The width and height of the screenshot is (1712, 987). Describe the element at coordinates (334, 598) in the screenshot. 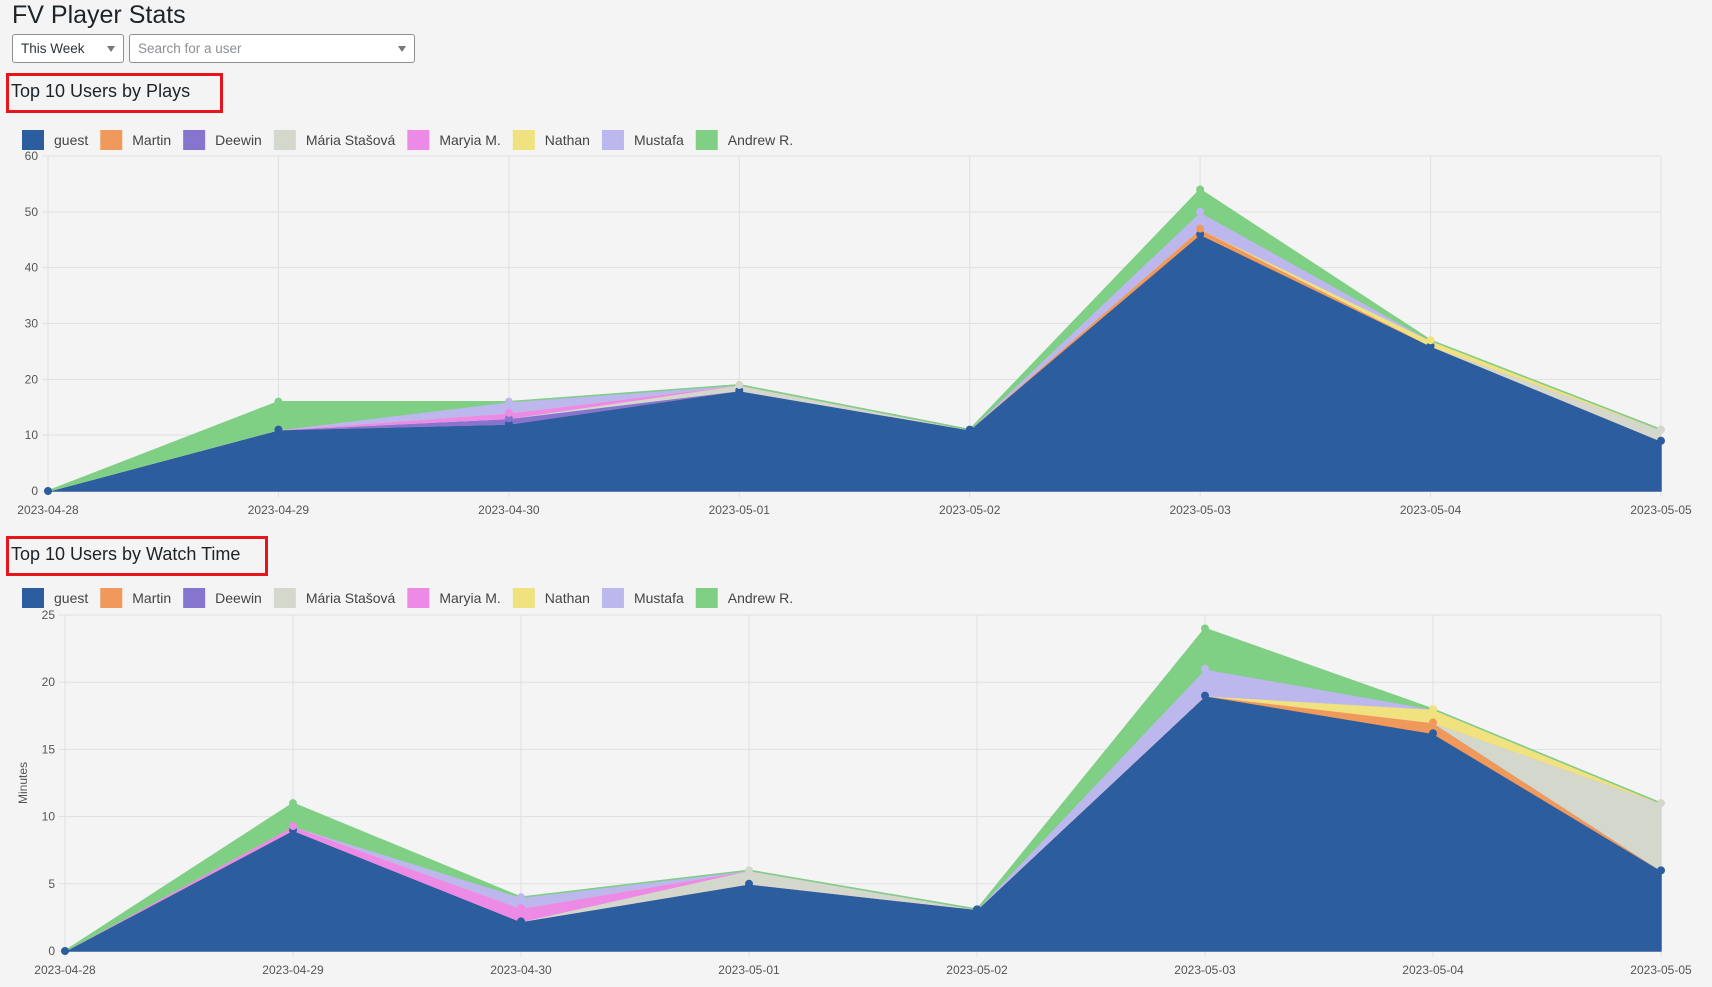

I see `watch-legend-item-maria-stasova: Mária Stašová` at that location.